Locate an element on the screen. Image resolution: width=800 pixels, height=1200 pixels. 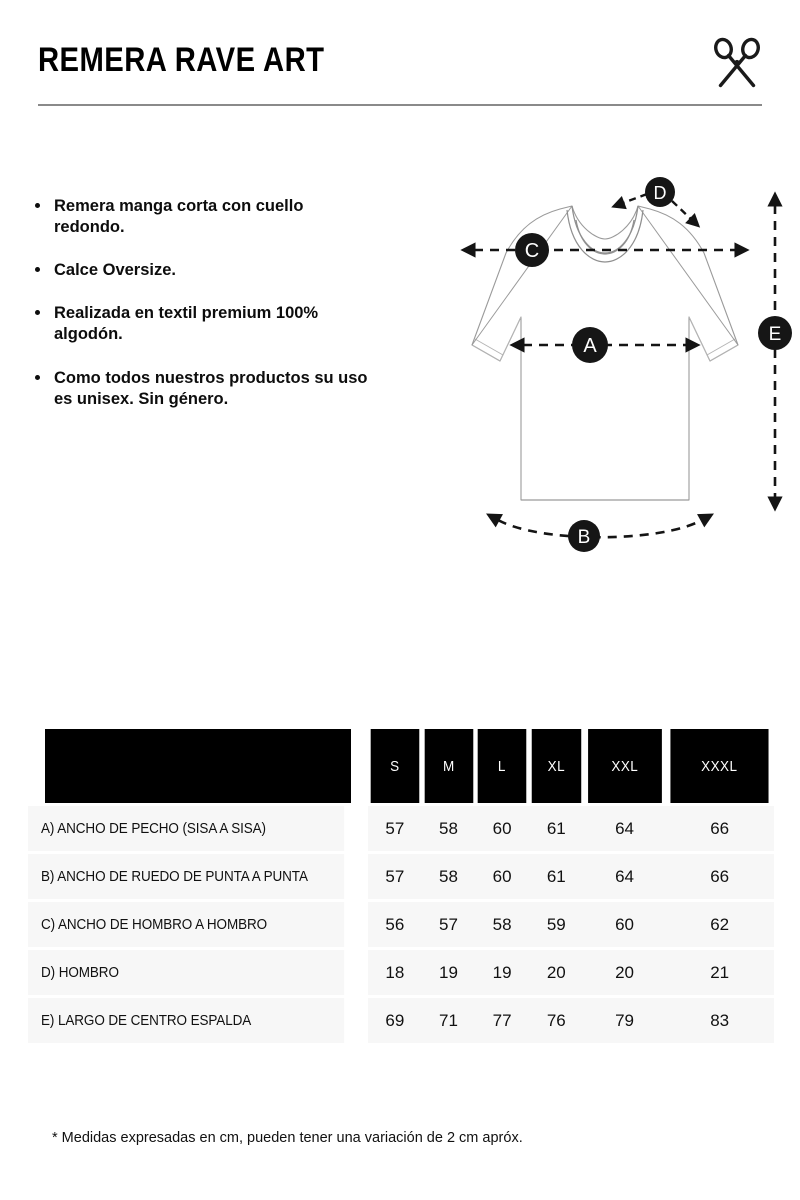
cell-value: 71 is located at coordinates (448, 1020).